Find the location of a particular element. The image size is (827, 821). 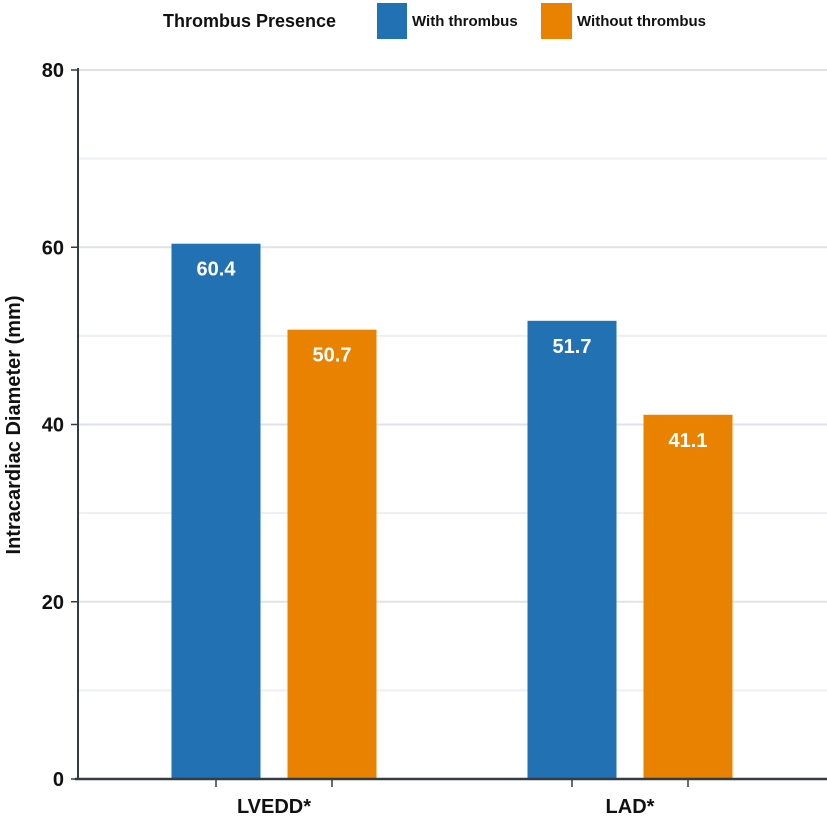

y-tick-label: 20 is located at coordinates (53, 603).